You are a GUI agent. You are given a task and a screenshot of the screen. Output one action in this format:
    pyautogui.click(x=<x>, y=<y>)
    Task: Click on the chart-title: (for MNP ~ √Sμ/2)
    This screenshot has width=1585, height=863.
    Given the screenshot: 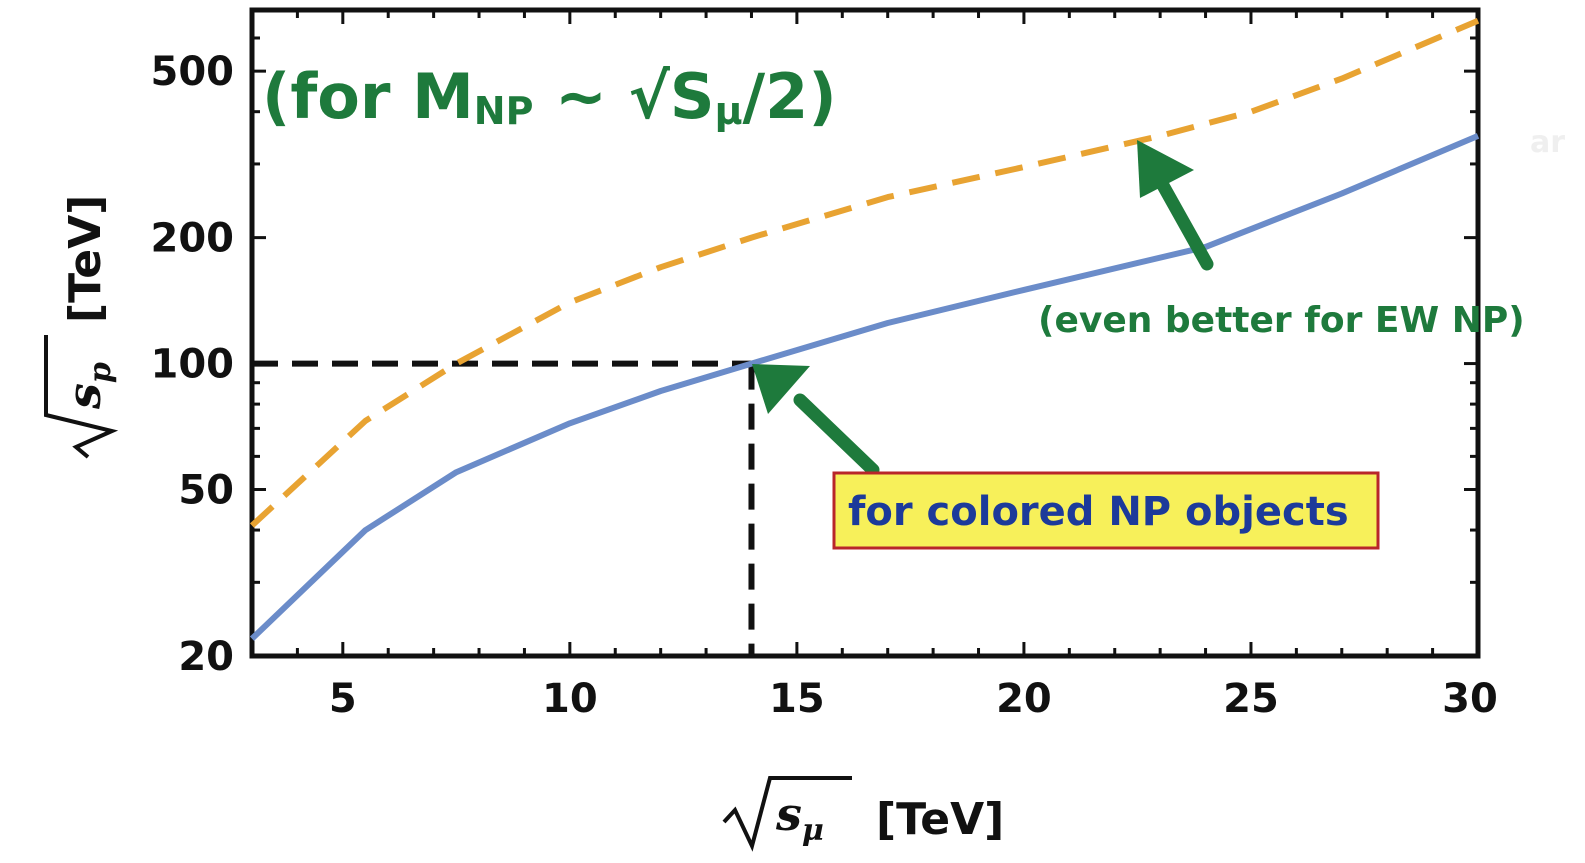 What is the action you would take?
    pyautogui.click(x=549, y=96)
    